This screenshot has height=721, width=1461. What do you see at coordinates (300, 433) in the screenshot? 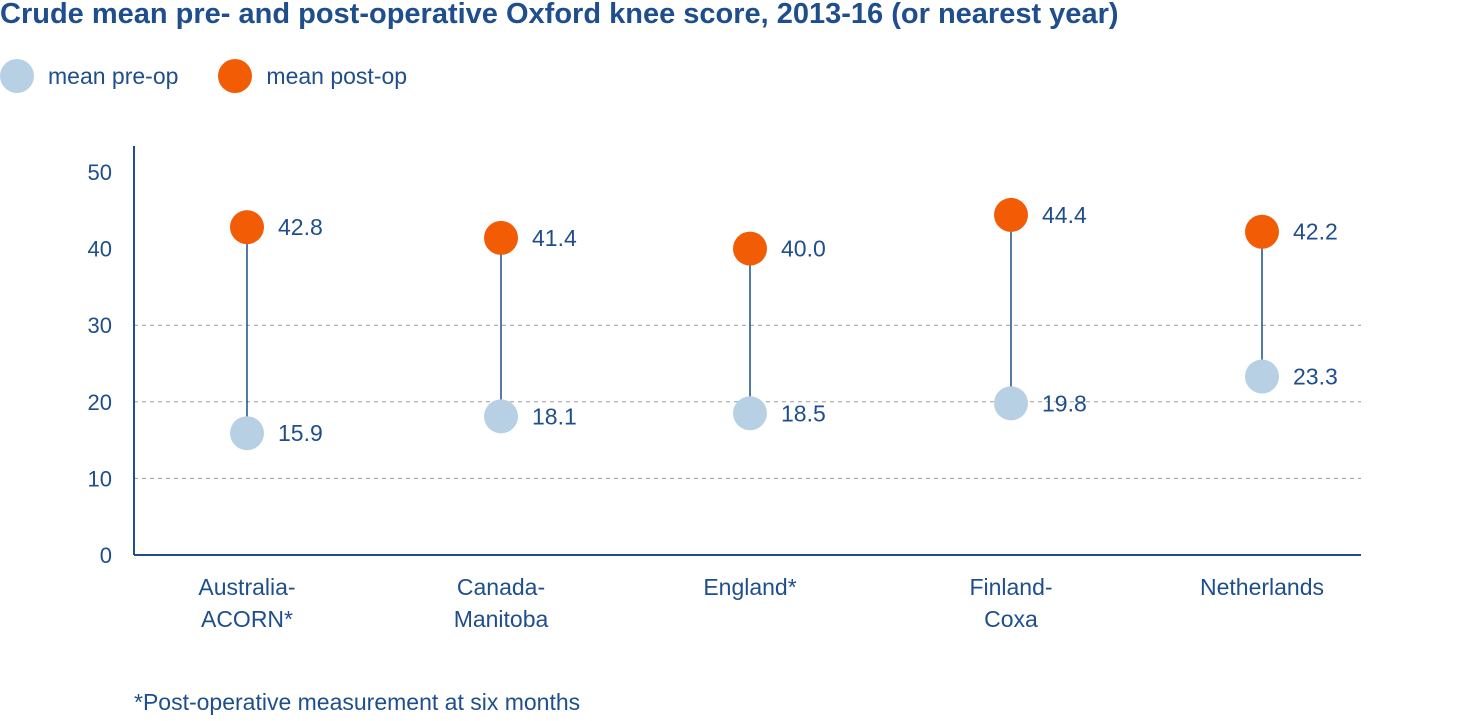
I see `pre-op-value-label: 15.9` at bounding box center [300, 433].